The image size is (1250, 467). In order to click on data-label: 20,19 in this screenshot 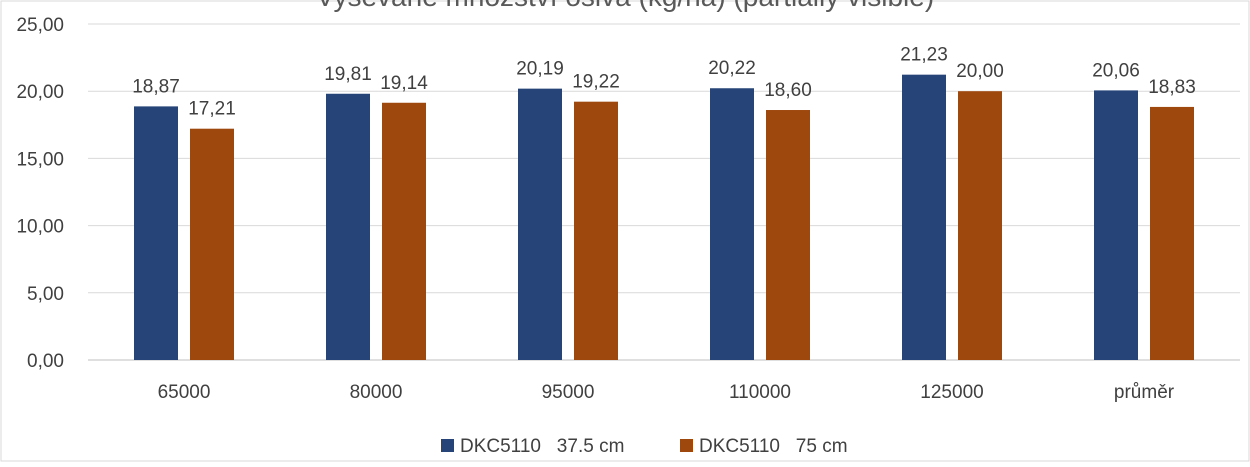, I will do `click(540, 69)`.